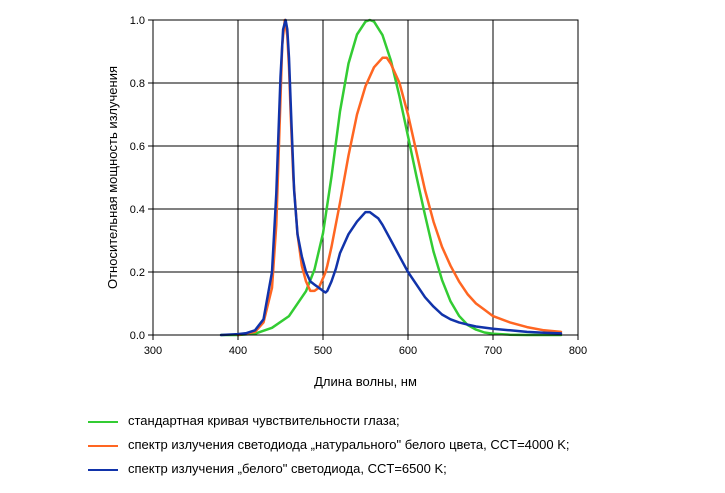 This screenshot has width=725, height=493. Describe the element at coordinates (365, 381) in the screenshot. I see `x-axis-title: Длина волны, нм` at that location.